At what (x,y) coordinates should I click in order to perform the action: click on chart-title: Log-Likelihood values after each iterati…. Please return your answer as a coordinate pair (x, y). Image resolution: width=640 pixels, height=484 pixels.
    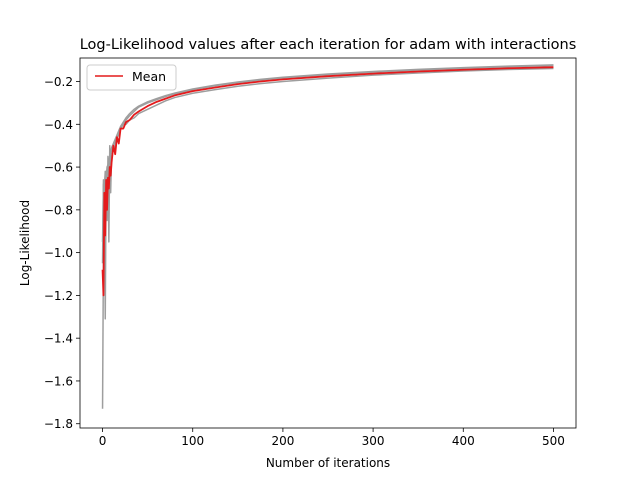
    Looking at the image, I should click on (328, 45).